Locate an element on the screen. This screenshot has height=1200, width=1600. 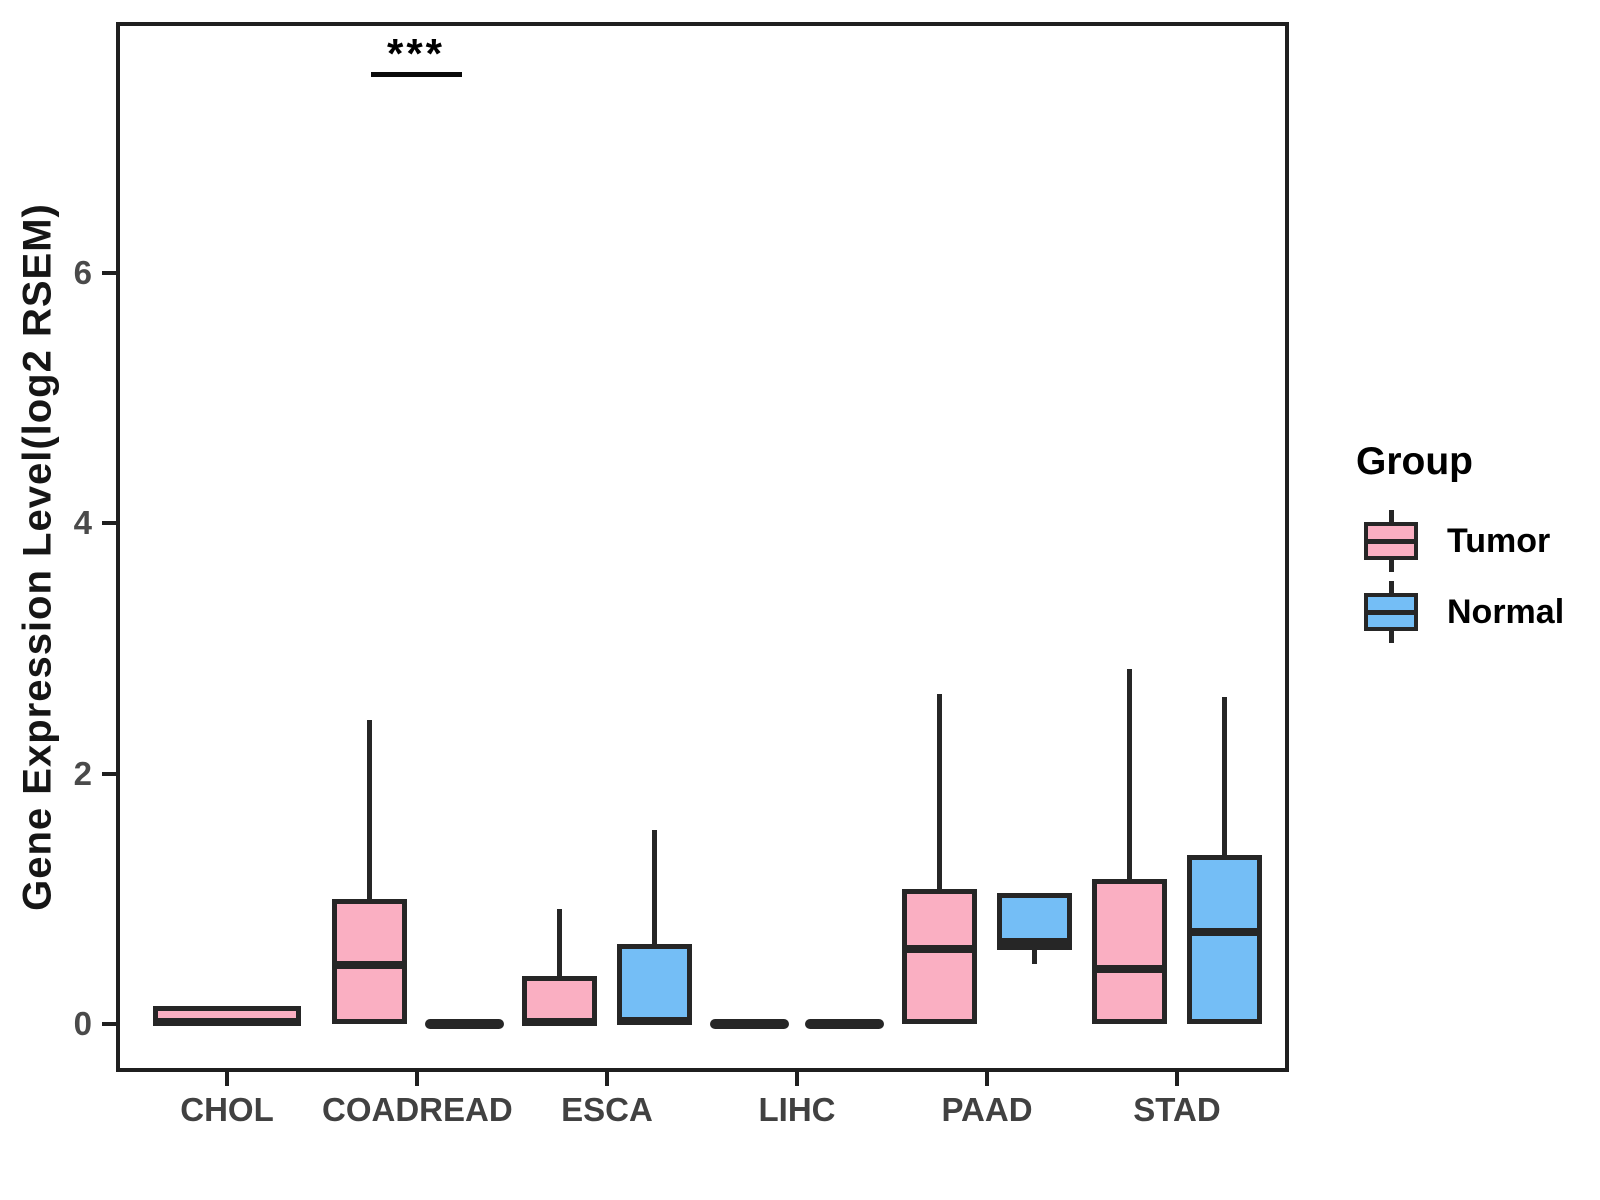
x-tick-label-PAAD: PAAD is located at coordinates (987, 1109).